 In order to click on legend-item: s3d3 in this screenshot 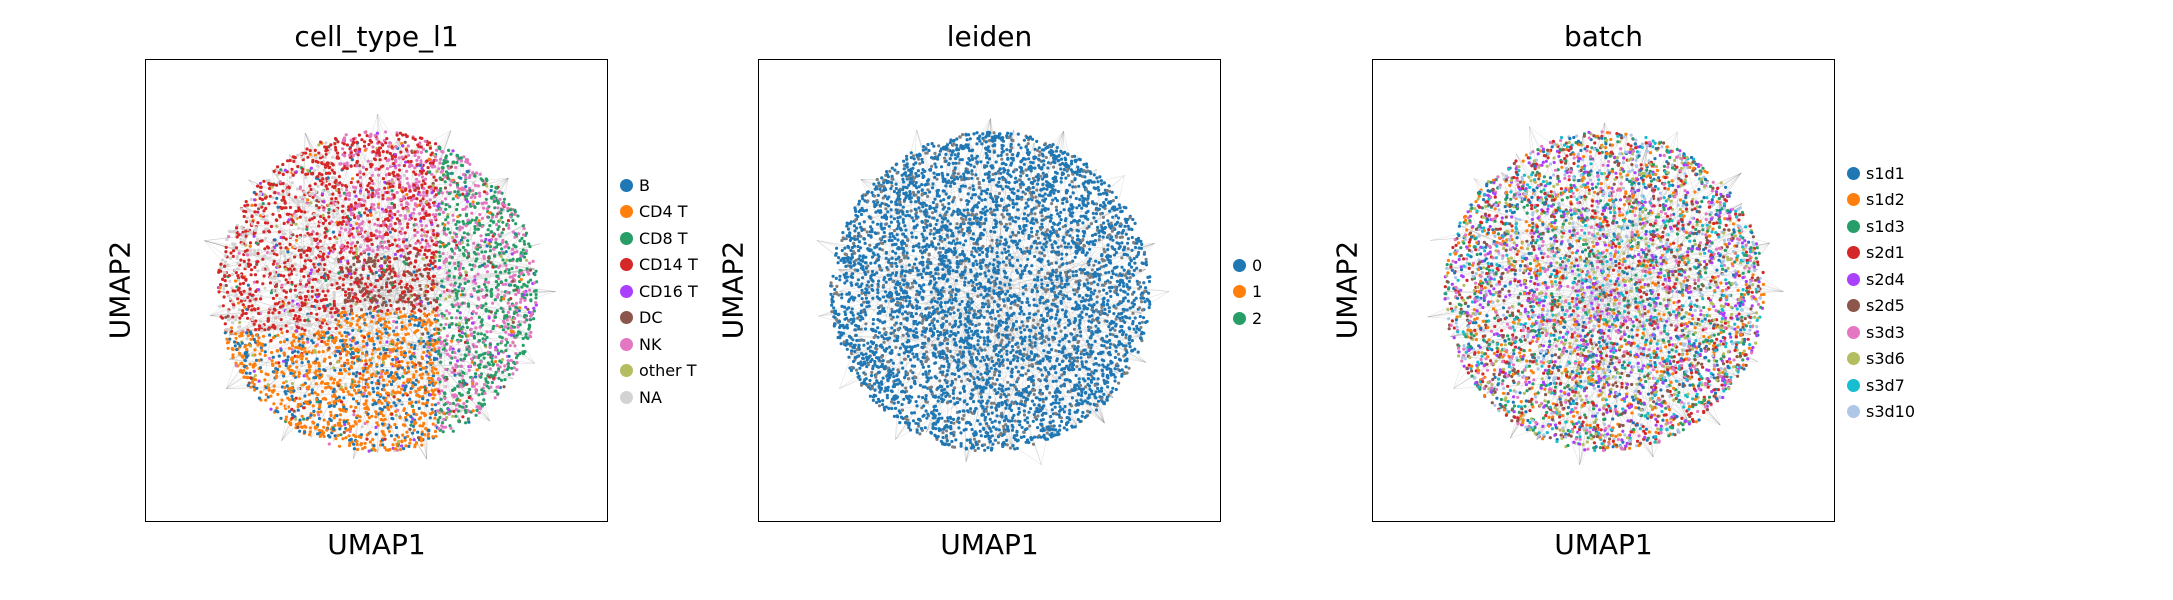, I will do `click(1881, 332)`.